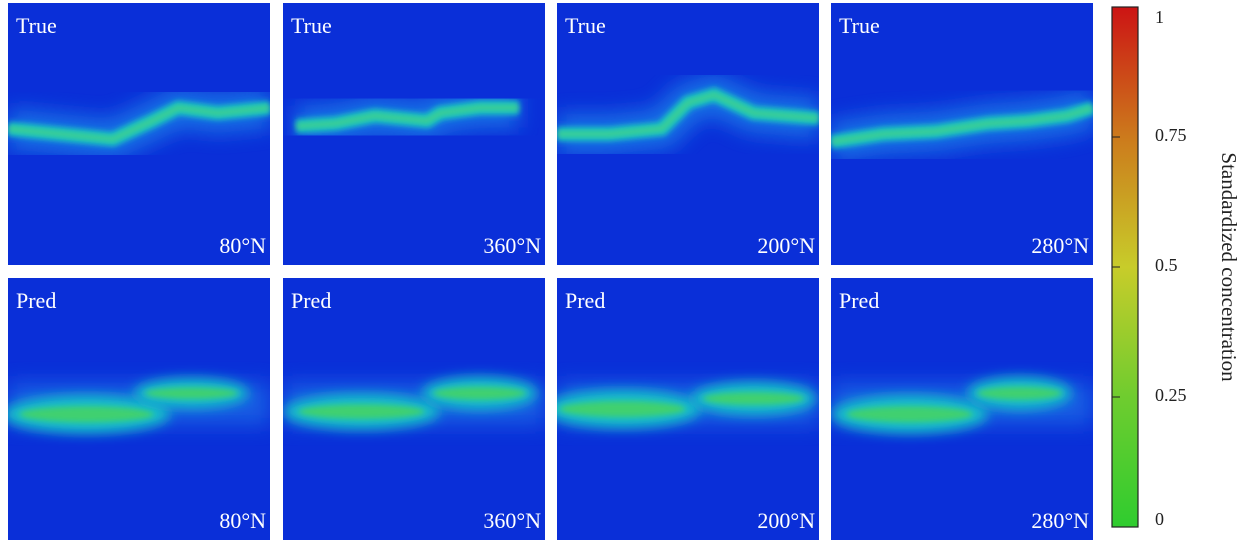  Describe the element at coordinates (1229, 267) in the screenshot. I see `colorbar-label: Standardized concentration` at that location.